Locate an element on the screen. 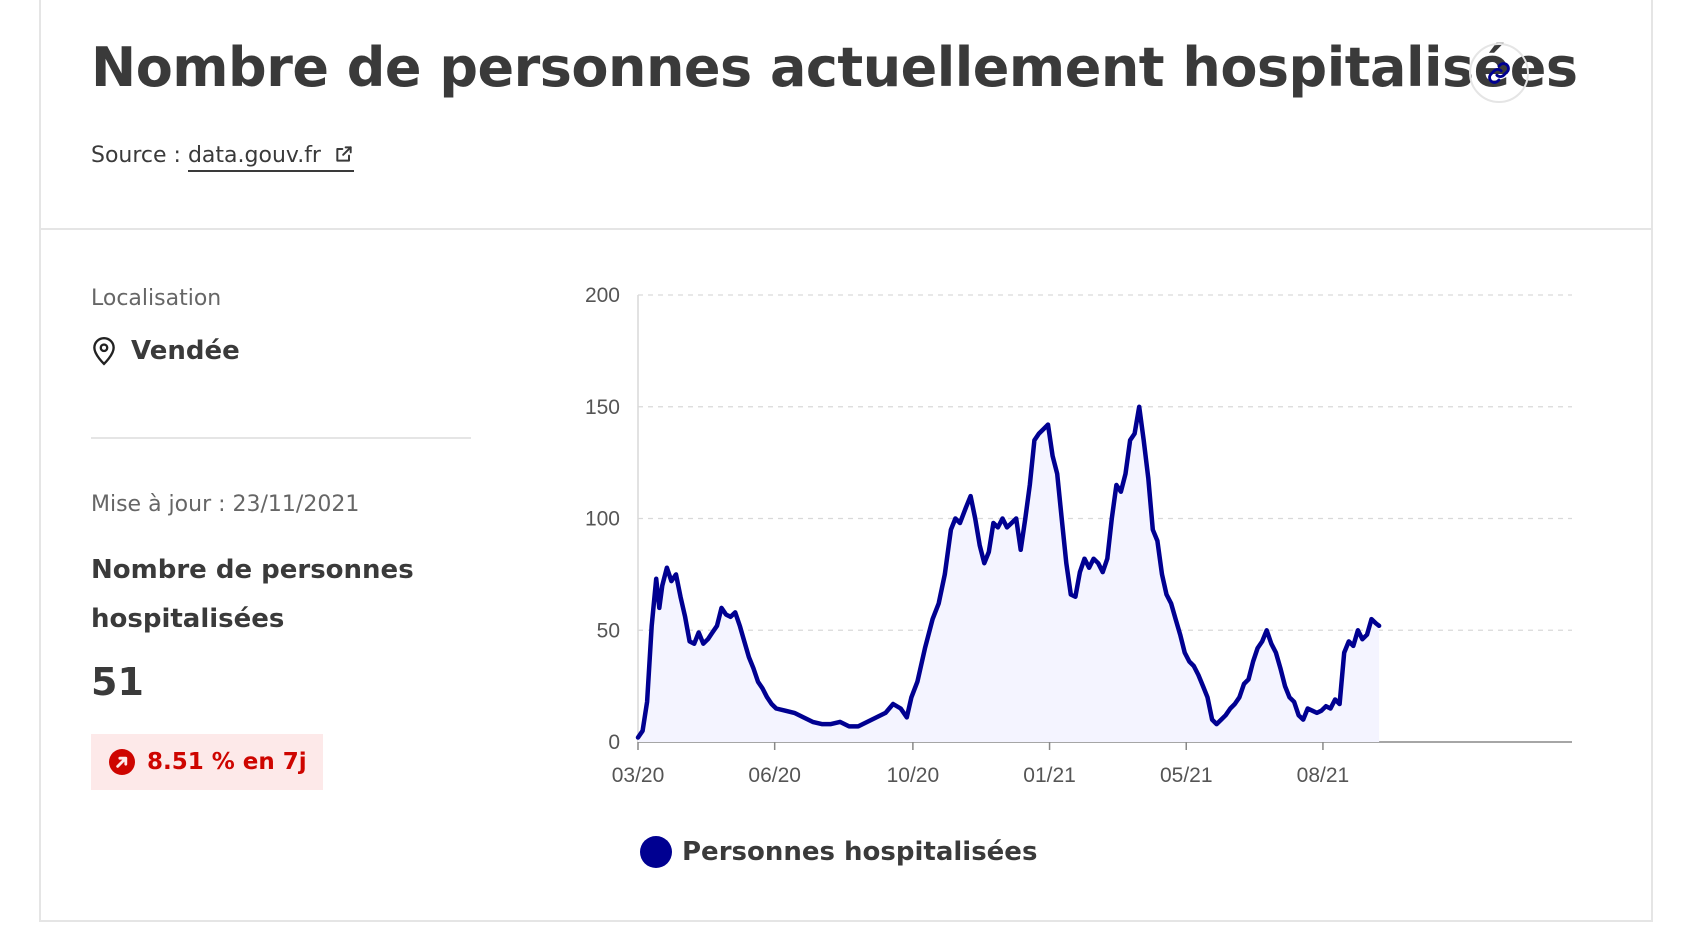 Image resolution: width=1690 pixels, height=934 pixels. source-link-label: data.gouv.fr is located at coordinates (254, 155).